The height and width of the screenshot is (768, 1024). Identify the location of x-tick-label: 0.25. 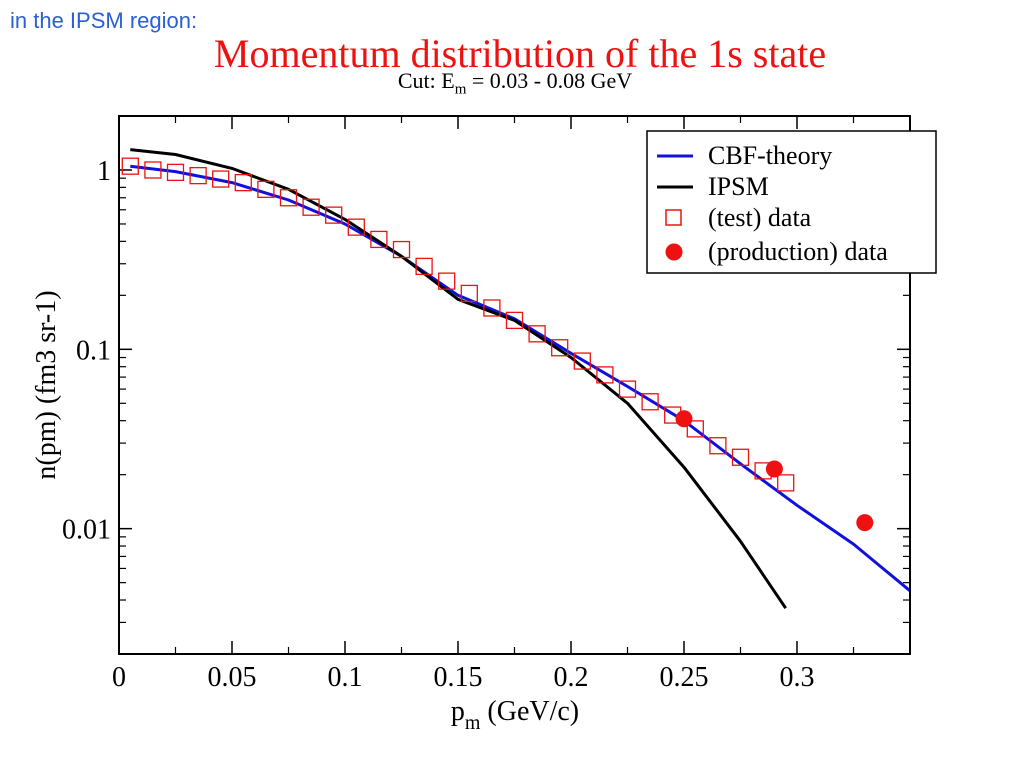
(684, 677).